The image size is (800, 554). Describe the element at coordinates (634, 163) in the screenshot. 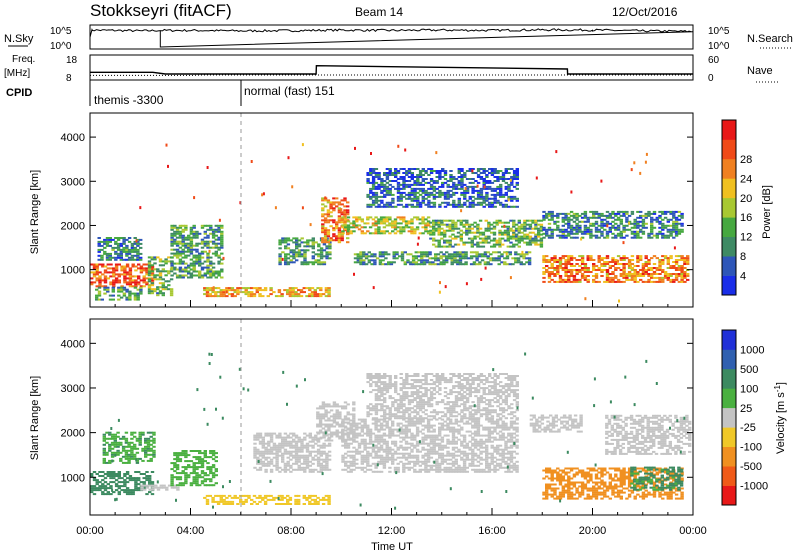

I see `power-scatter-cell` at that location.